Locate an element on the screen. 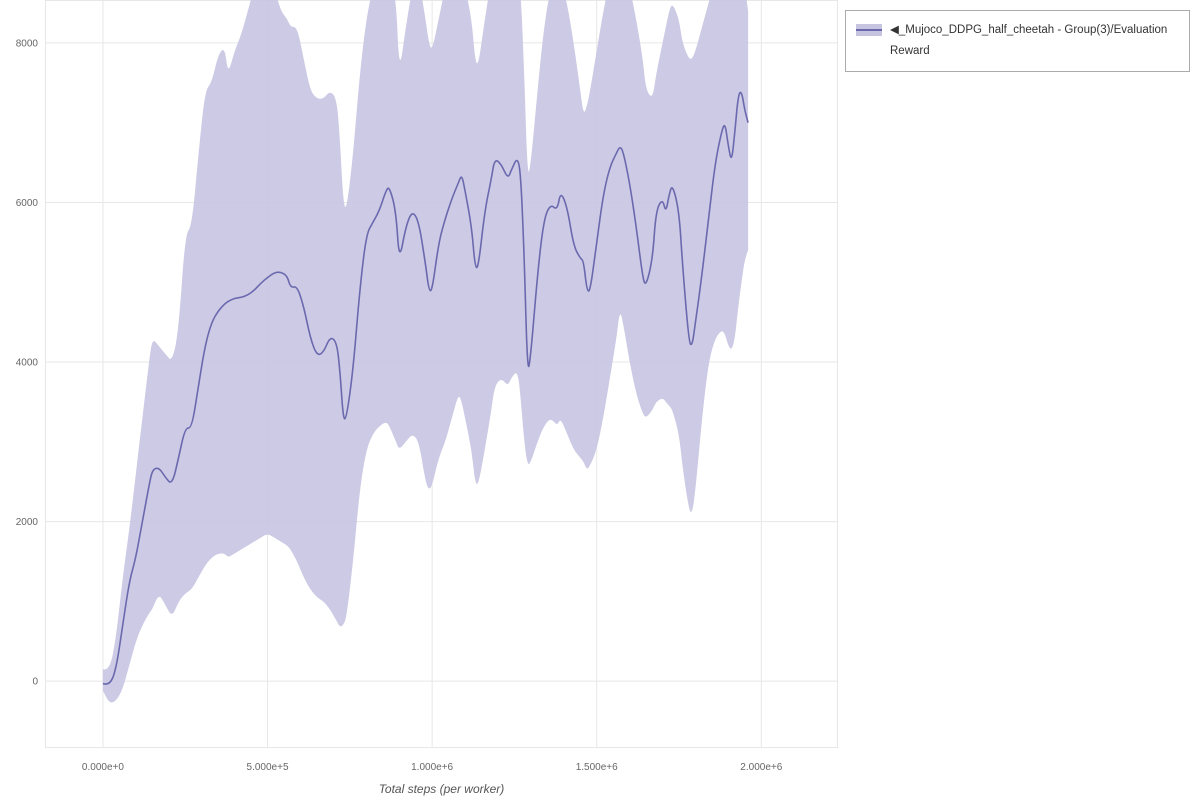  x-axis-title: Total steps (per worker) is located at coordinates (441, 789).